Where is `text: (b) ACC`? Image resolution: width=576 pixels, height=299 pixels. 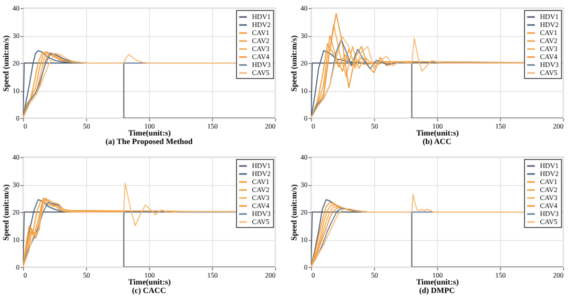 text: (b) ACC is located at coordinates (437, 141).